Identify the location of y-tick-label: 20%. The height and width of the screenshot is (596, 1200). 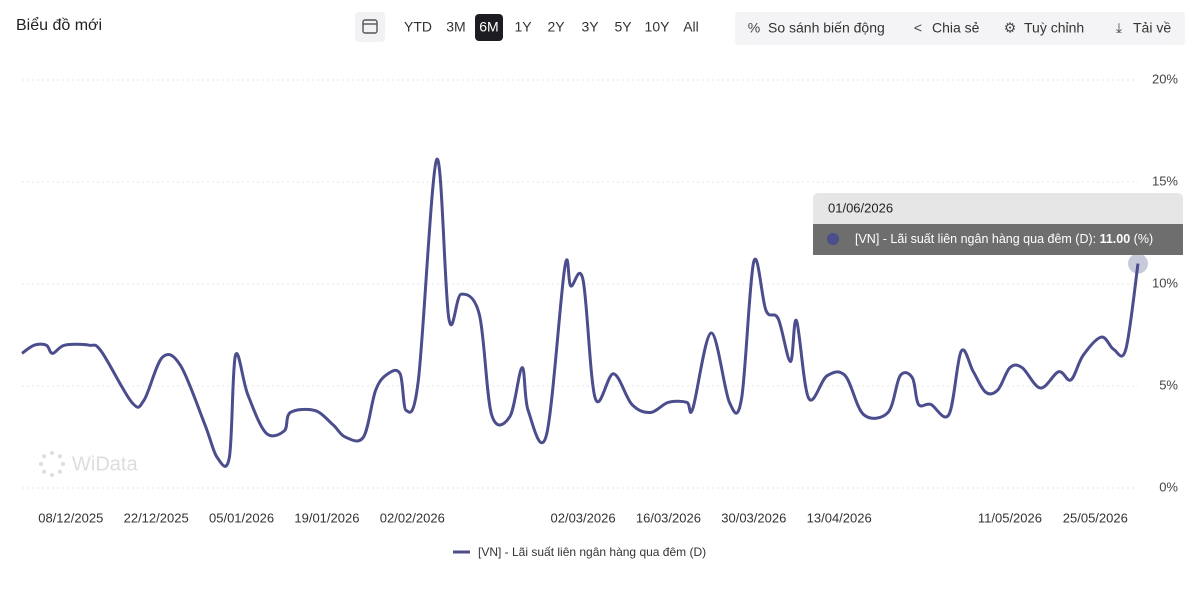
(1165, 78).